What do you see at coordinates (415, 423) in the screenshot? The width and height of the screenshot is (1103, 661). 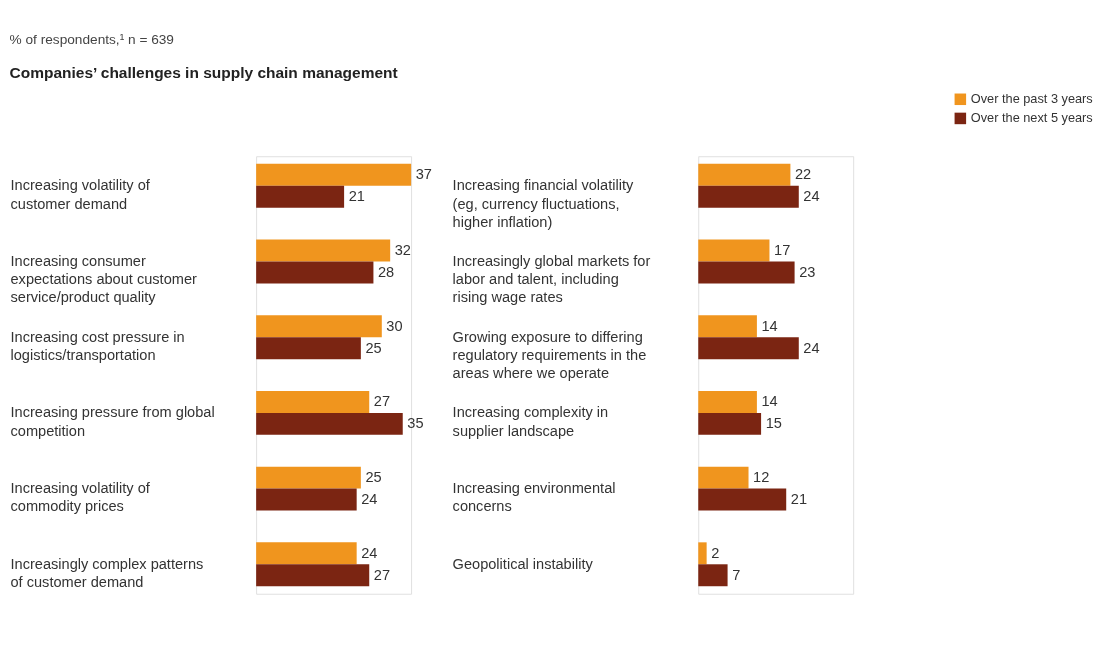 I see `data-label: 35` at bounding box center [415, 423].